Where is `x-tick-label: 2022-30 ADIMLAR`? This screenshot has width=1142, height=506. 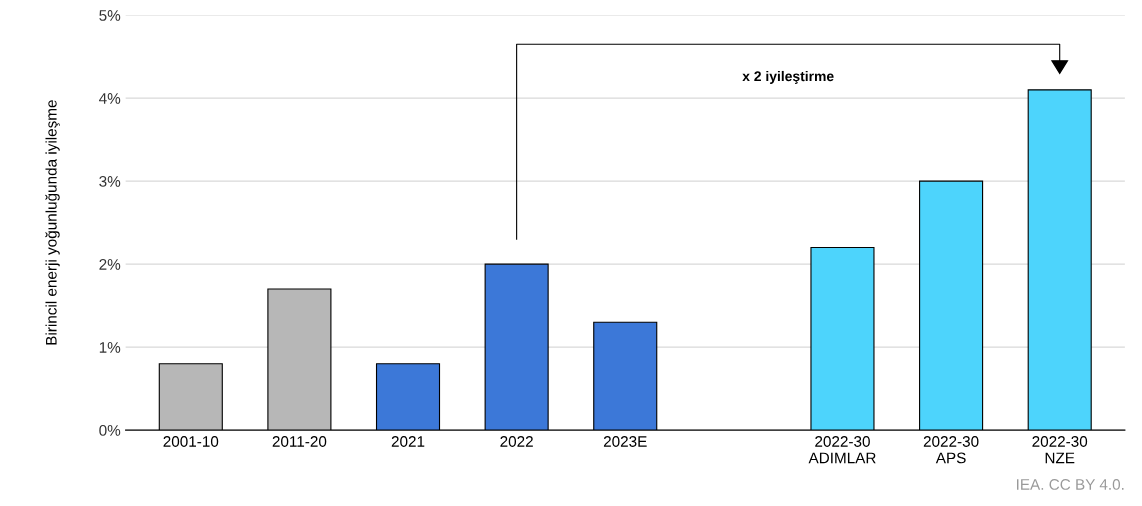
x-tick-label: 2022-30 ADIMLAR is located at coordinates (842, 450).